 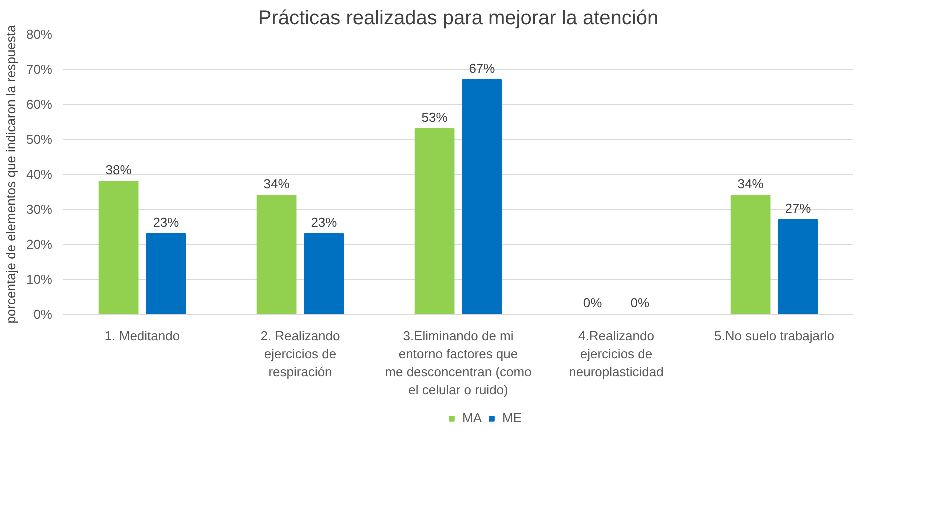 I want to click on legend-label: MA, so click(x=472, y=418).